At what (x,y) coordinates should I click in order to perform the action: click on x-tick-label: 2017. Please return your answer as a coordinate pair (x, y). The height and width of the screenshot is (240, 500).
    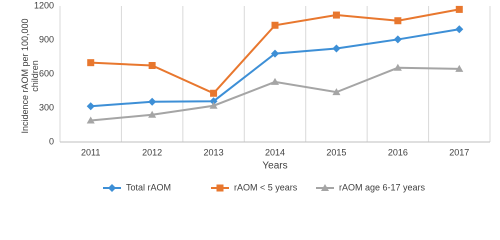
    Looking at the image, I should click on (459, 152).